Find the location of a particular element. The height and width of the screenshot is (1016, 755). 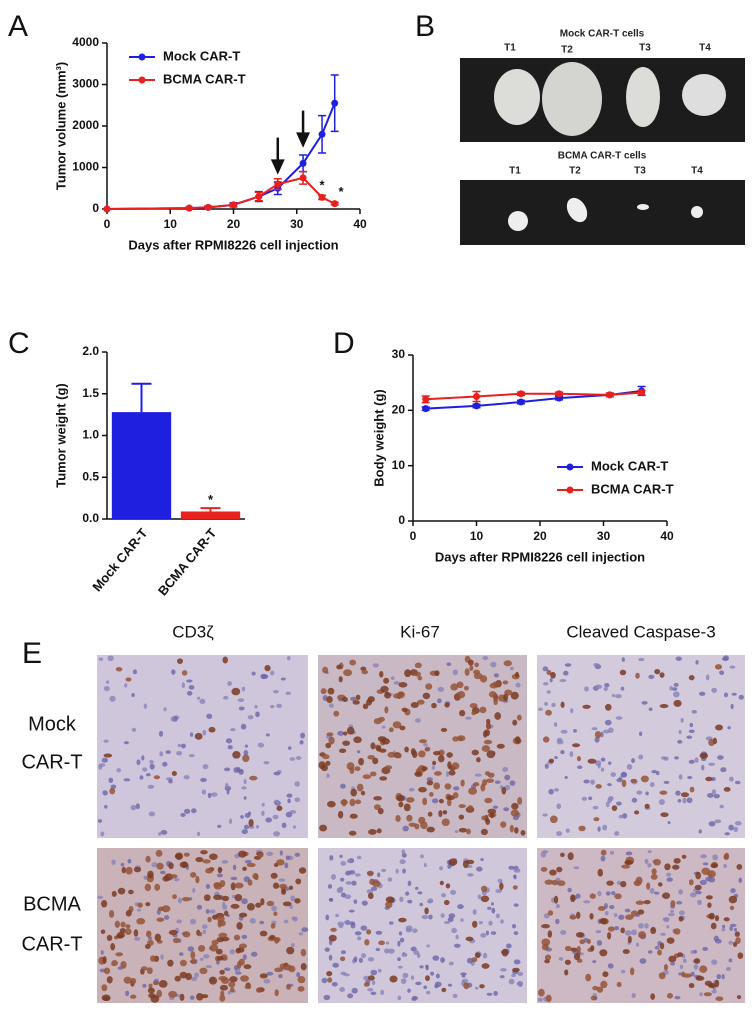

panel-label: D is located at coordinates (344, 343).